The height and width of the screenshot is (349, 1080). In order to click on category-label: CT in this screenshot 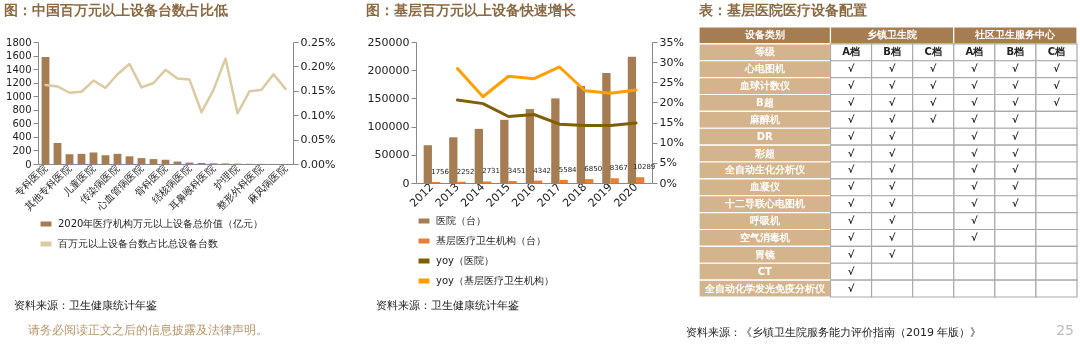, I will do `click(764, 271)`.